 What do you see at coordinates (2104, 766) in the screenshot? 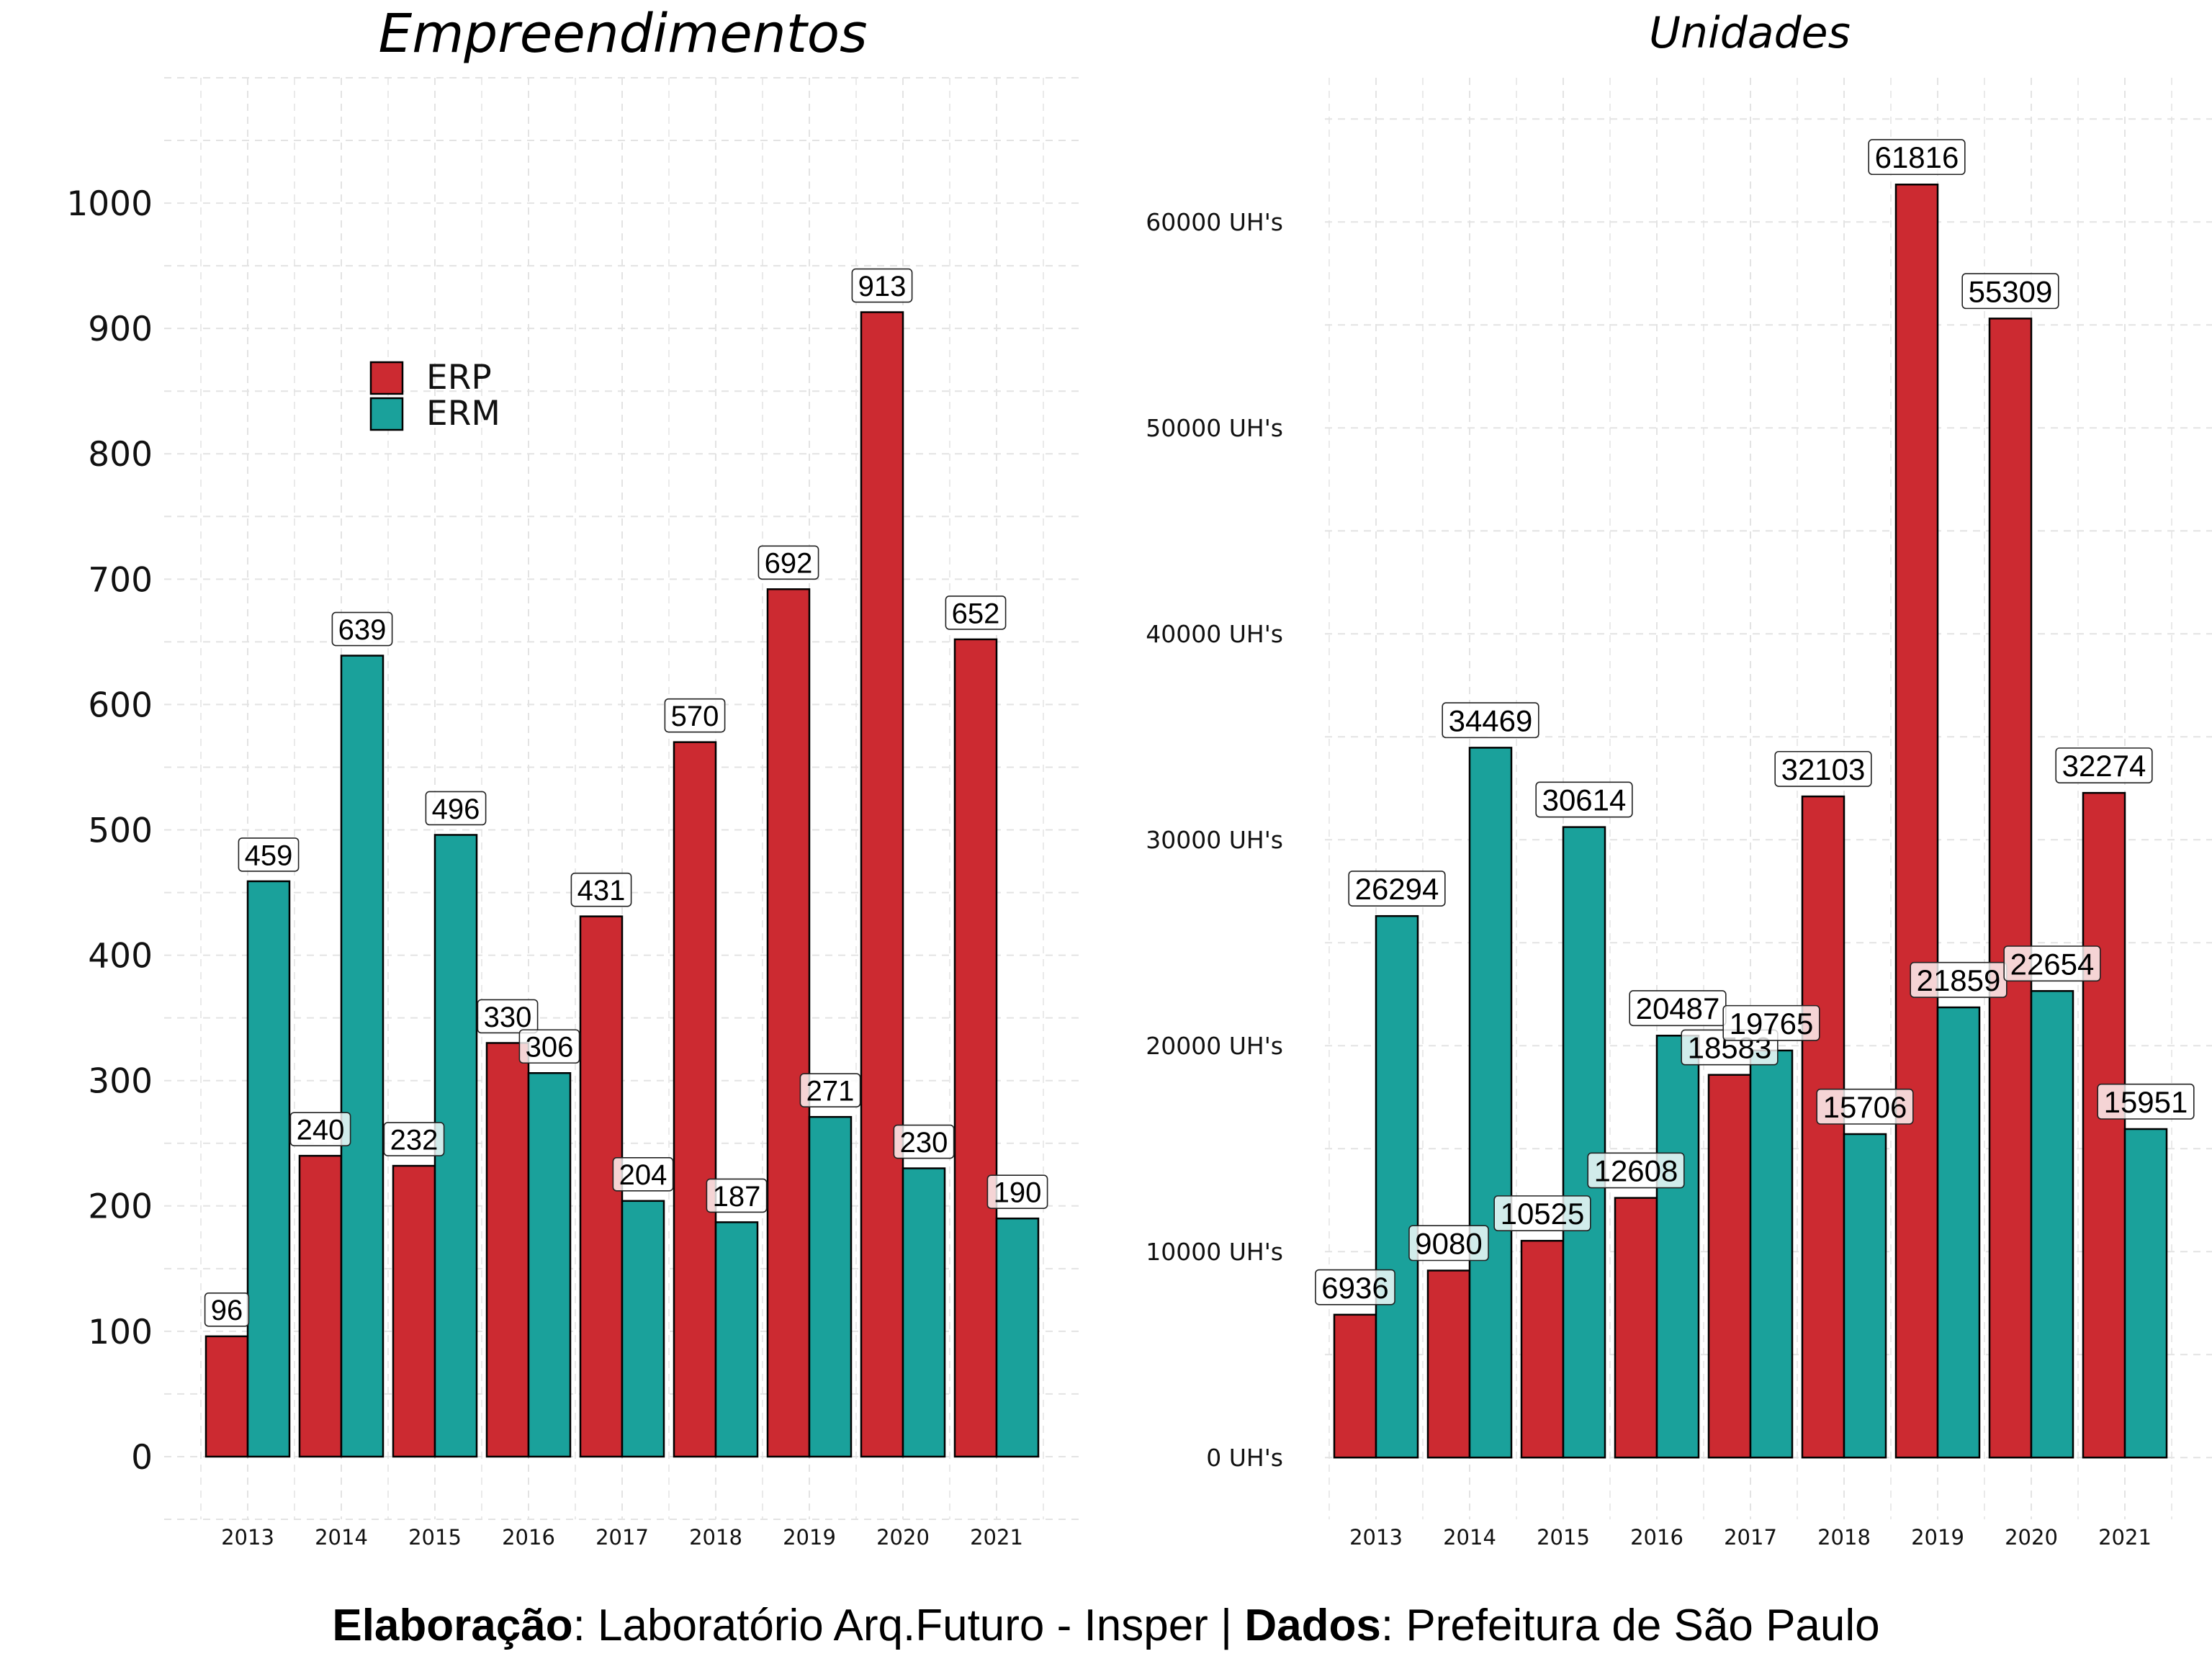
I see `data-label: 32274` at bounding box center [2104, 766].